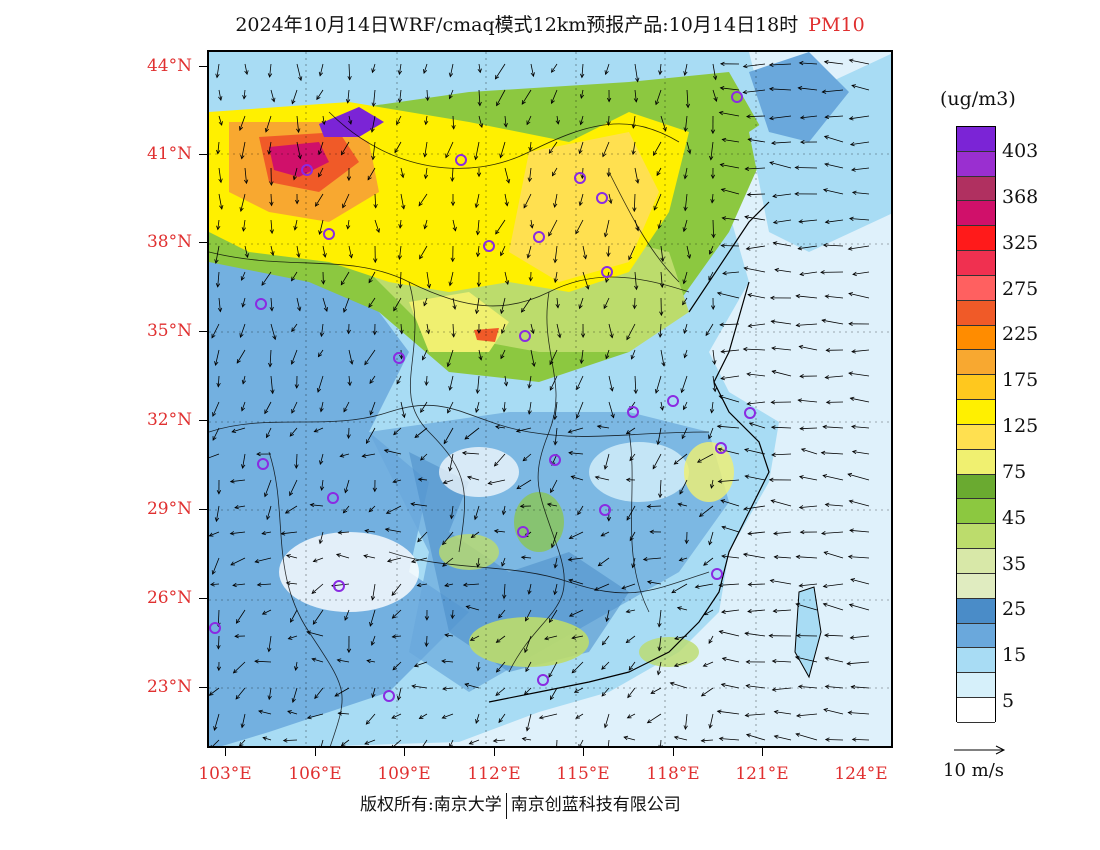  What do you see at coordinates (978, 99) in the screenshot?
I see `legend-unit: (ug/m3)` at bounding box center [978, 99].